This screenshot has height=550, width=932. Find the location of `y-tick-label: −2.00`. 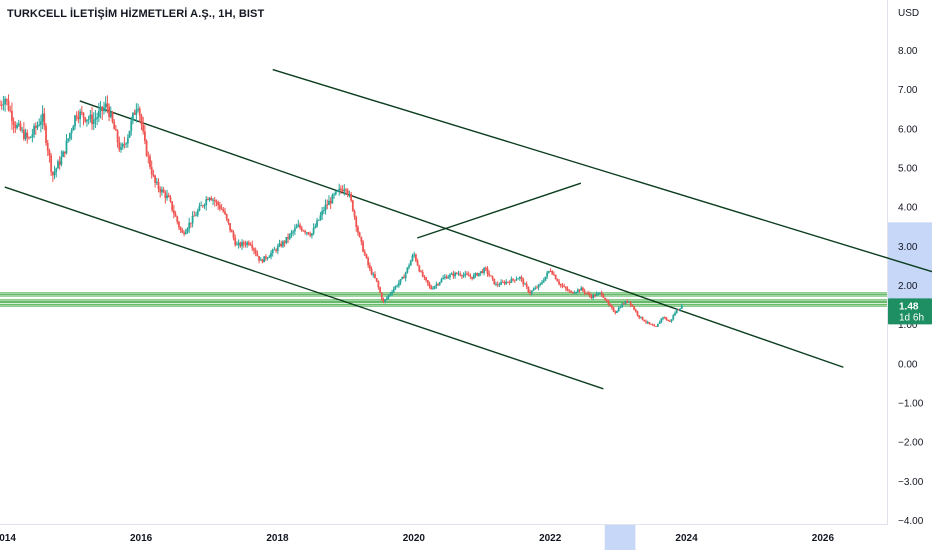

y-tick-label: −2.00 is located at coordinates (911, 443).